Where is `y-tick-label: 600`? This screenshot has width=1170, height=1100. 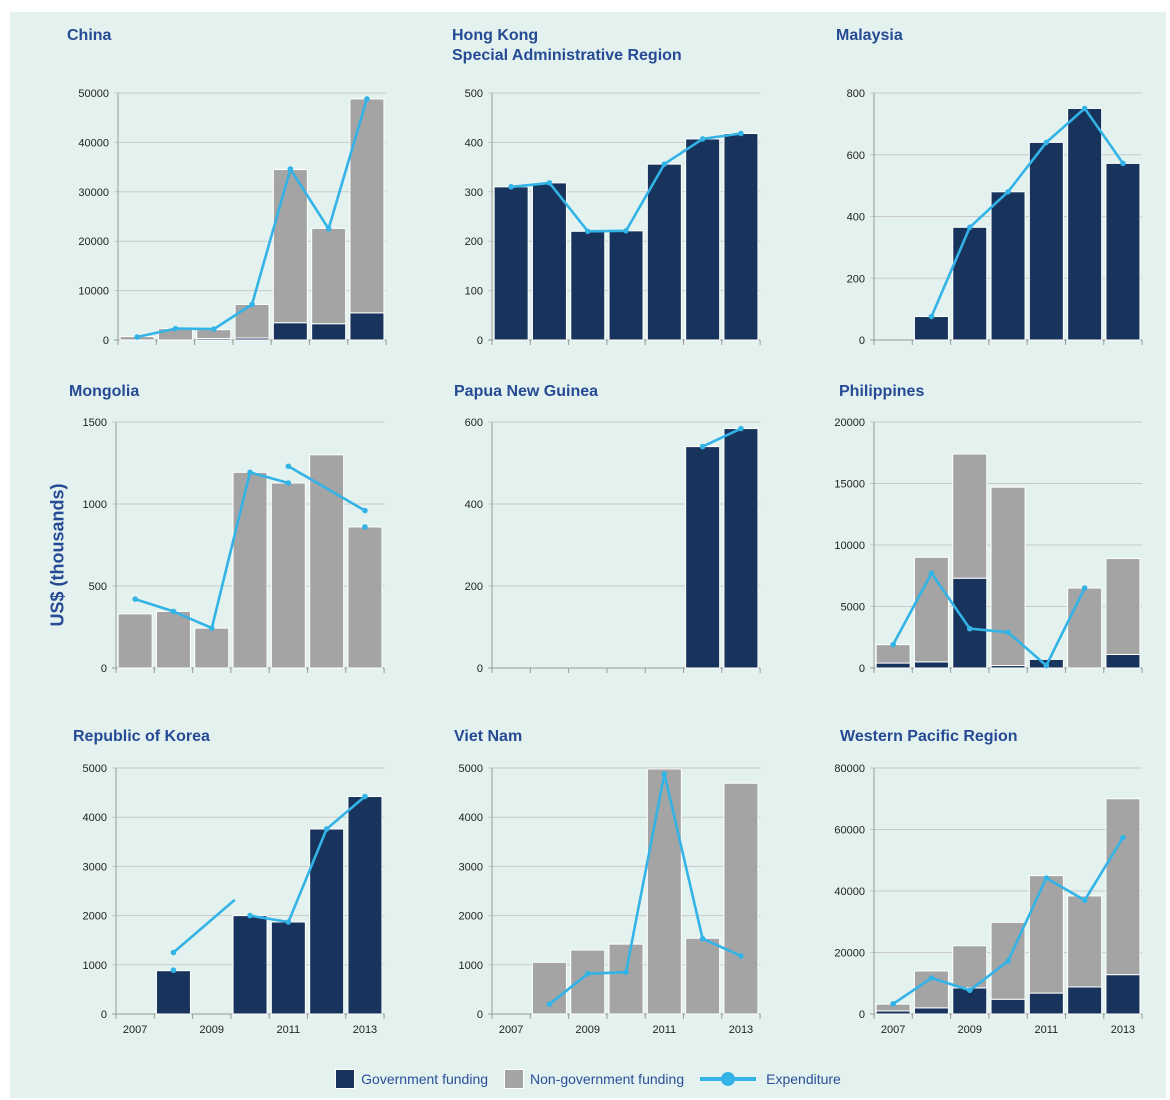
y-tick-label: 600 is located at coordinates (474, 423).